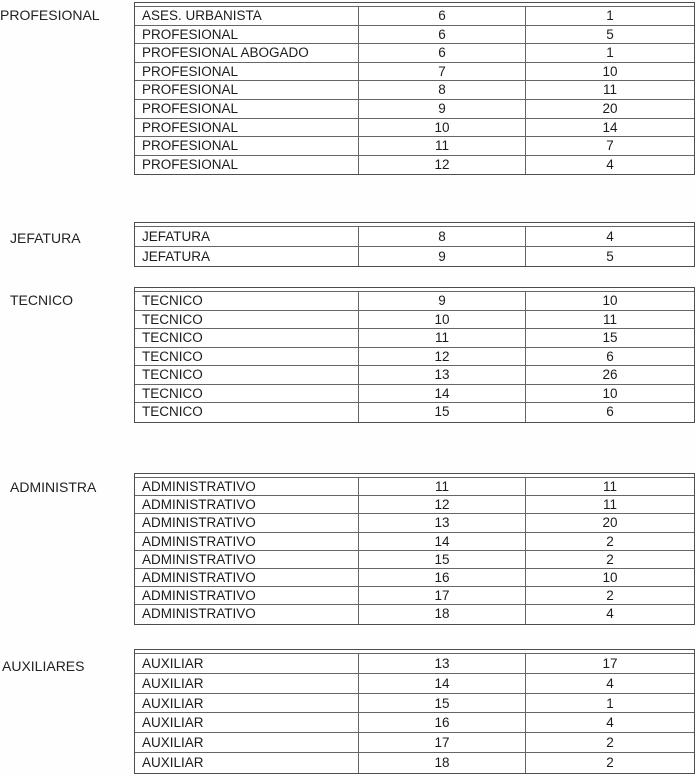 The width and height of the screenshot is (698, 778). I want to click on table-row: JEFATURA 9 5, so click(414, 256).